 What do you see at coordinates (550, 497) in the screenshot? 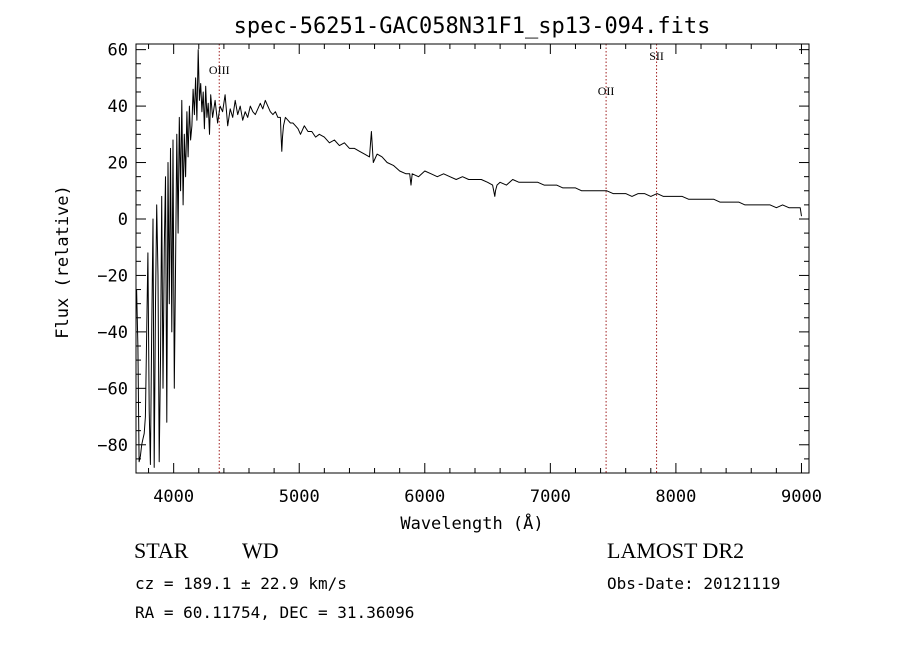
I see `x-tick-label: 7000` at bounding box center [550, 497].